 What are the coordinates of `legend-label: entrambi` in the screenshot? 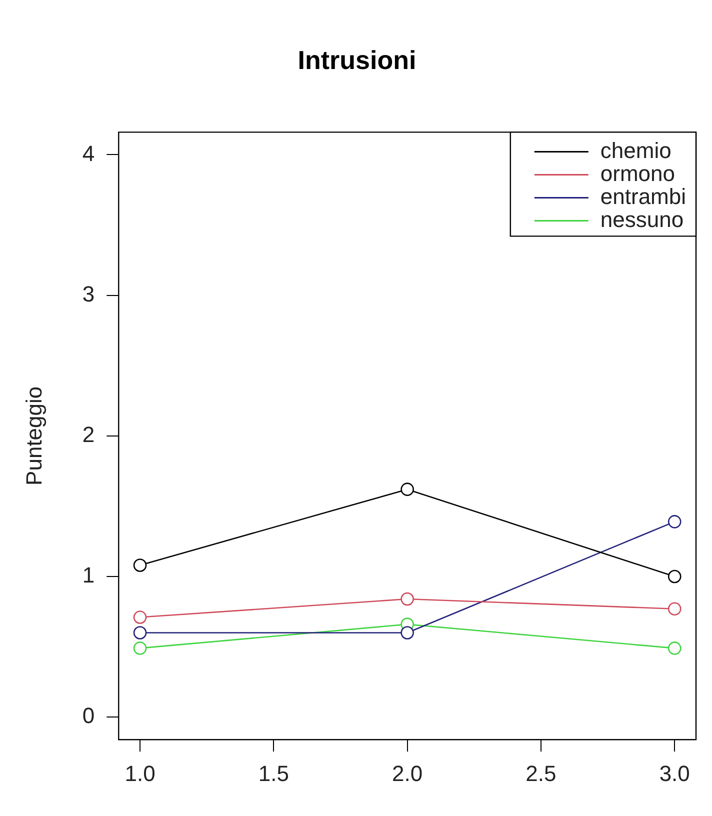 It's located at (643, 196).